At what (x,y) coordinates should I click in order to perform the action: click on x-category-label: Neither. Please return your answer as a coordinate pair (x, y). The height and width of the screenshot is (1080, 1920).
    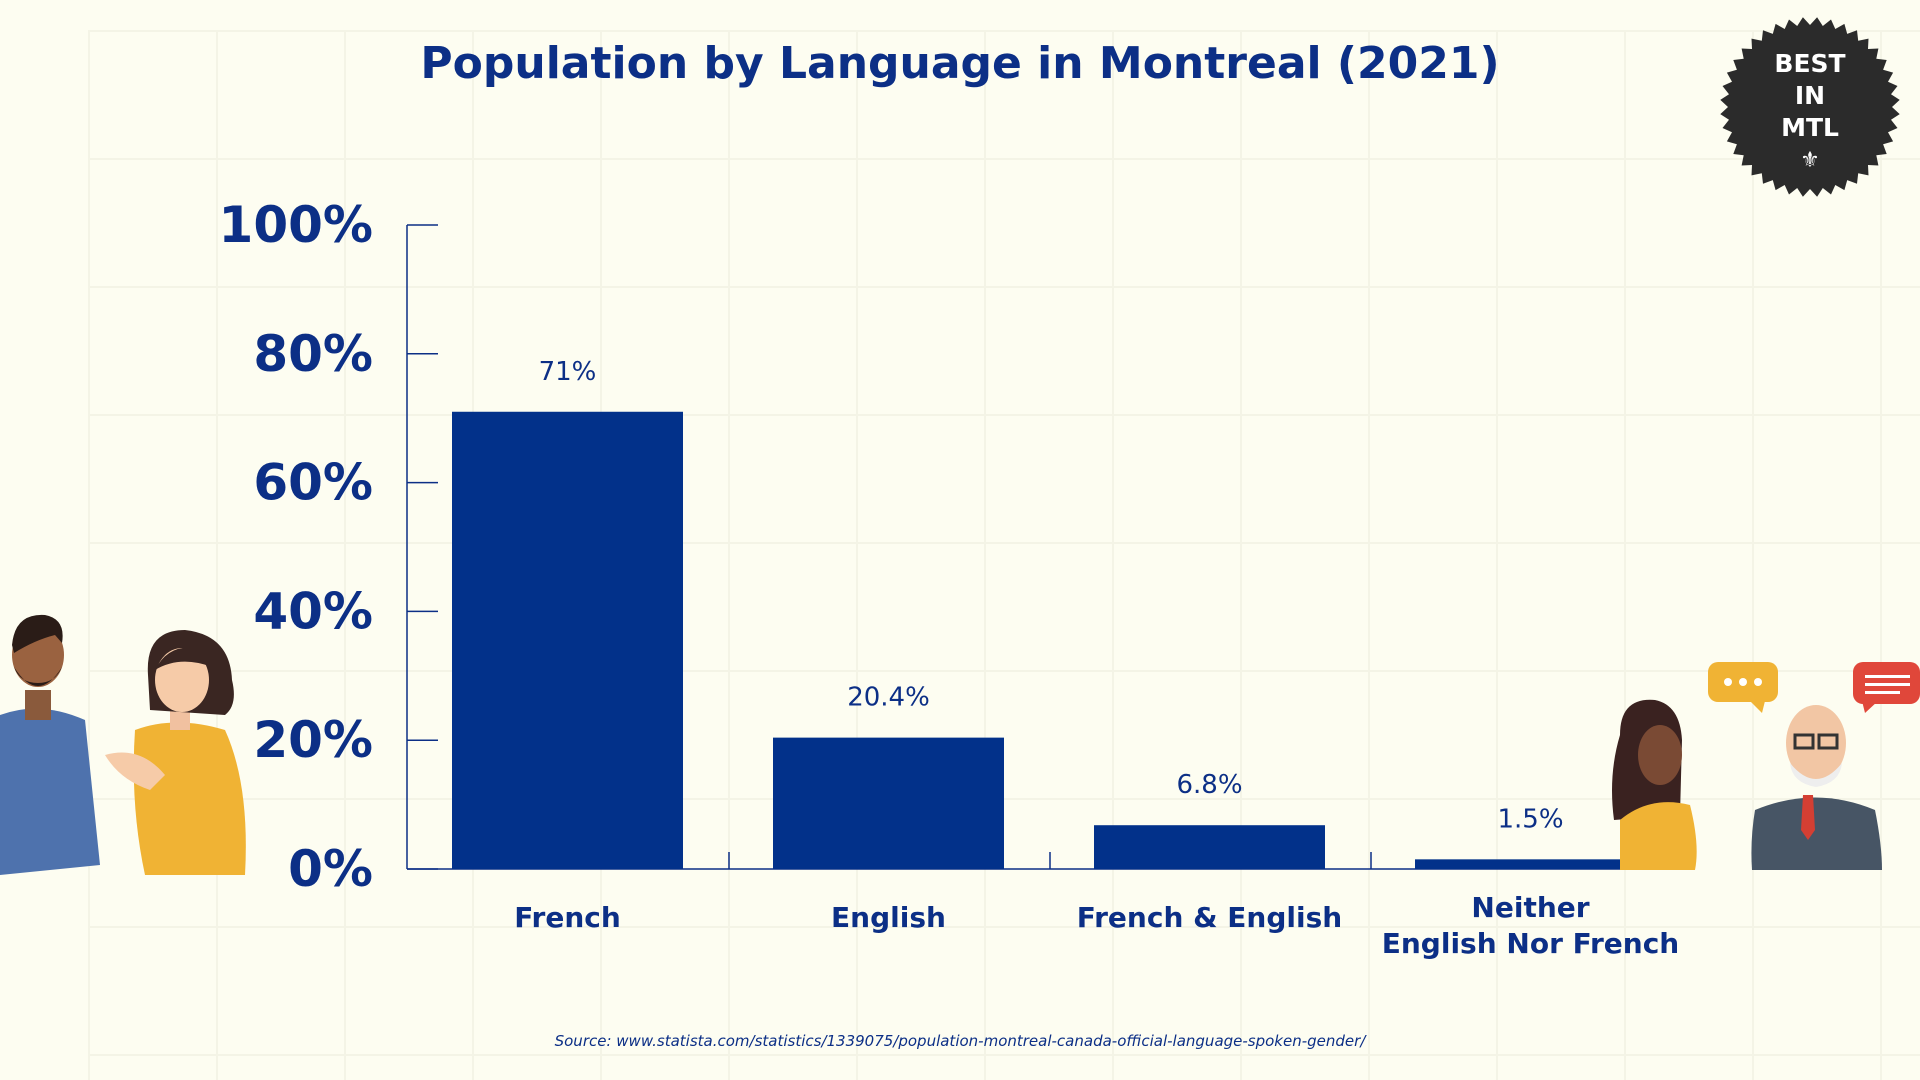
    Looking at the image, I should click on (1530, 907).